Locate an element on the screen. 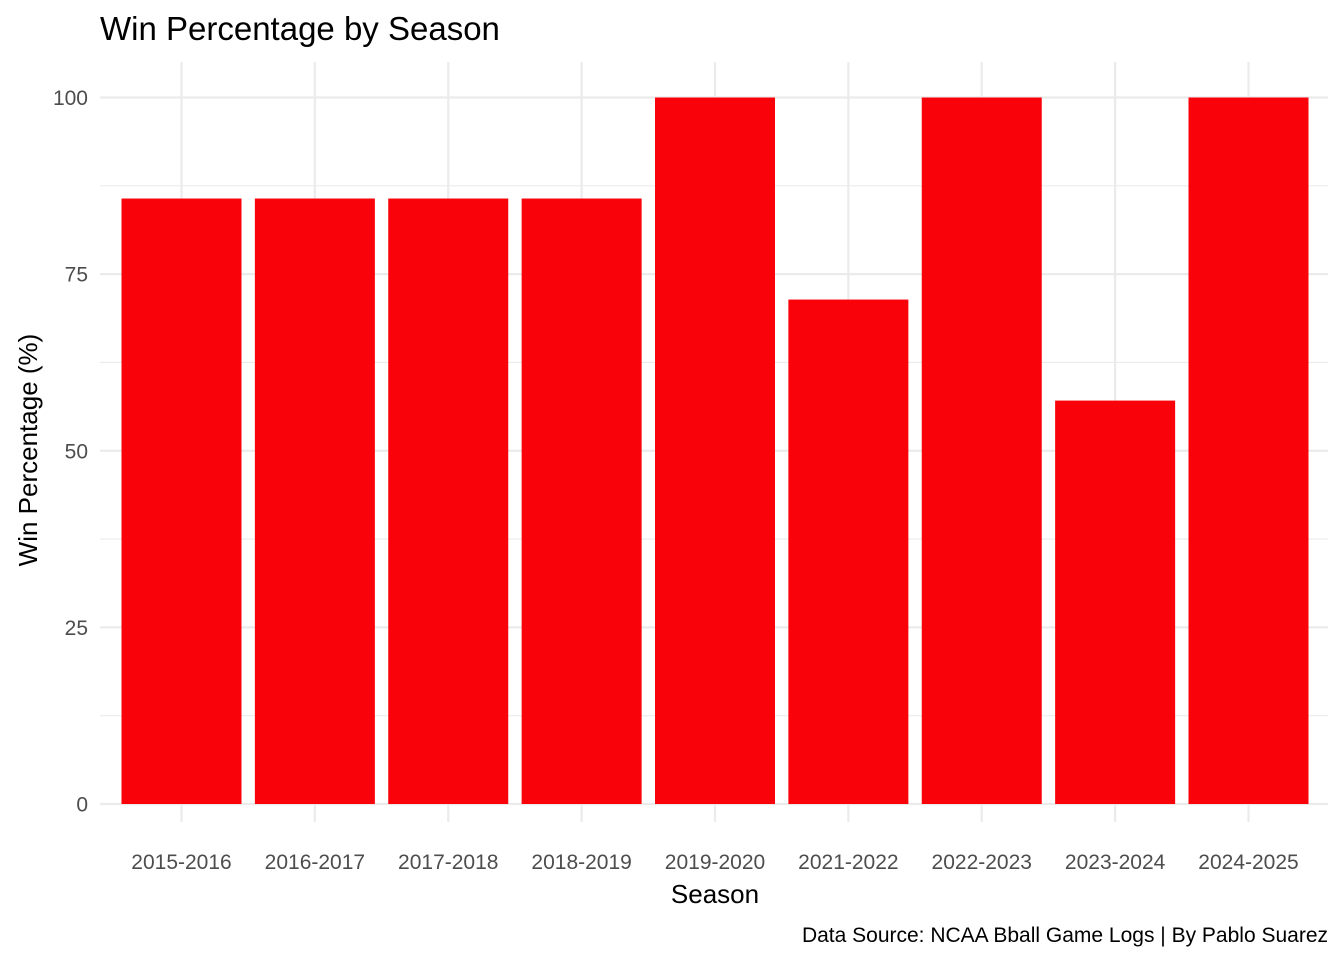 This screenshot has height=960, width=1344. y-axis-ticks: 0 25 50 75 100 is located at coordinates (70, 452).